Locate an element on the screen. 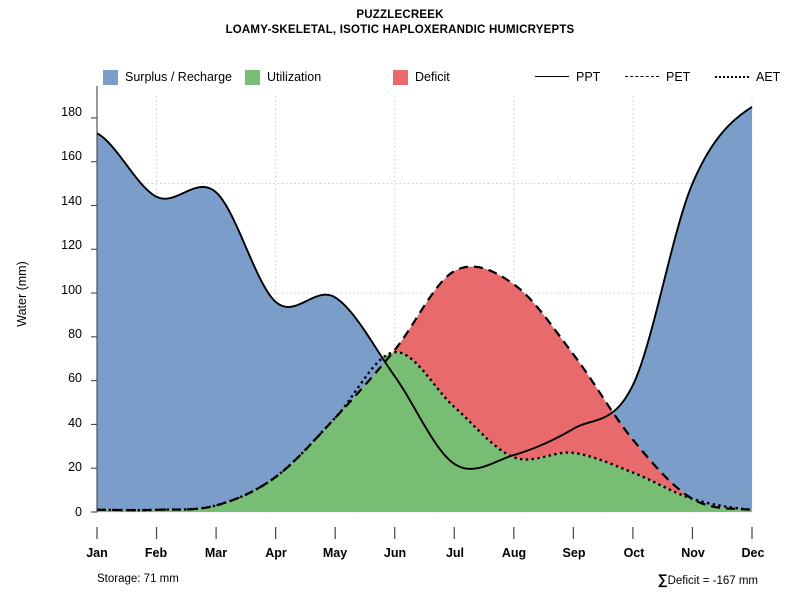  deficit-annotation: ∑Deficit = -167 mm is located at coordinates (708, 579).